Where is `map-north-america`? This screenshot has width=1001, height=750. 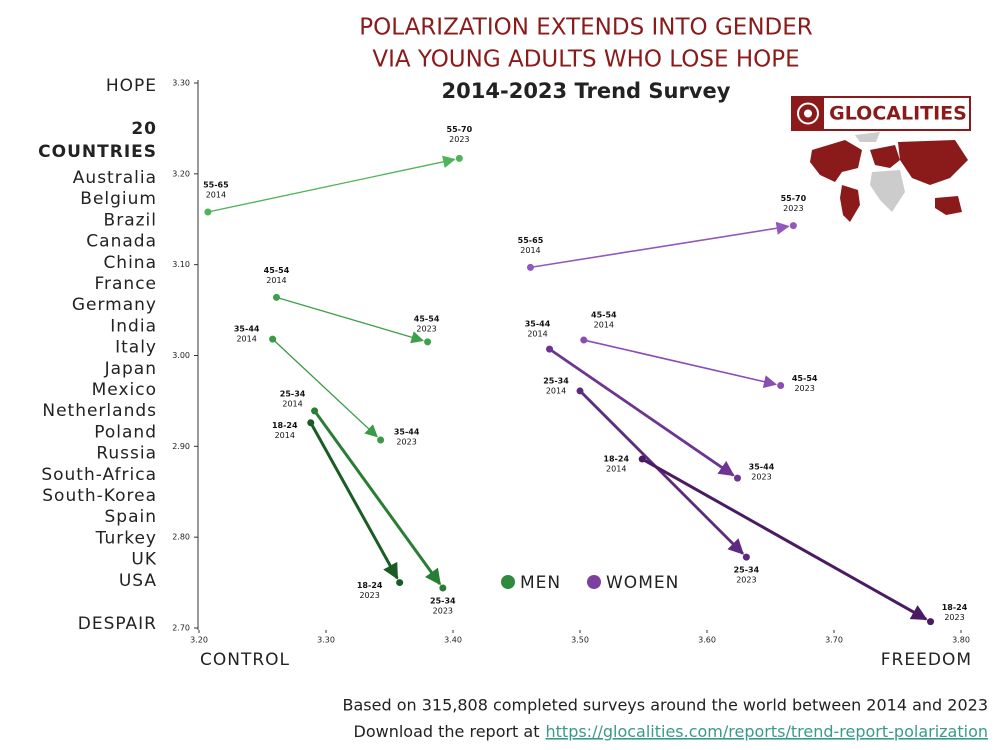
map-north-america is located at coordinates (836, 161).